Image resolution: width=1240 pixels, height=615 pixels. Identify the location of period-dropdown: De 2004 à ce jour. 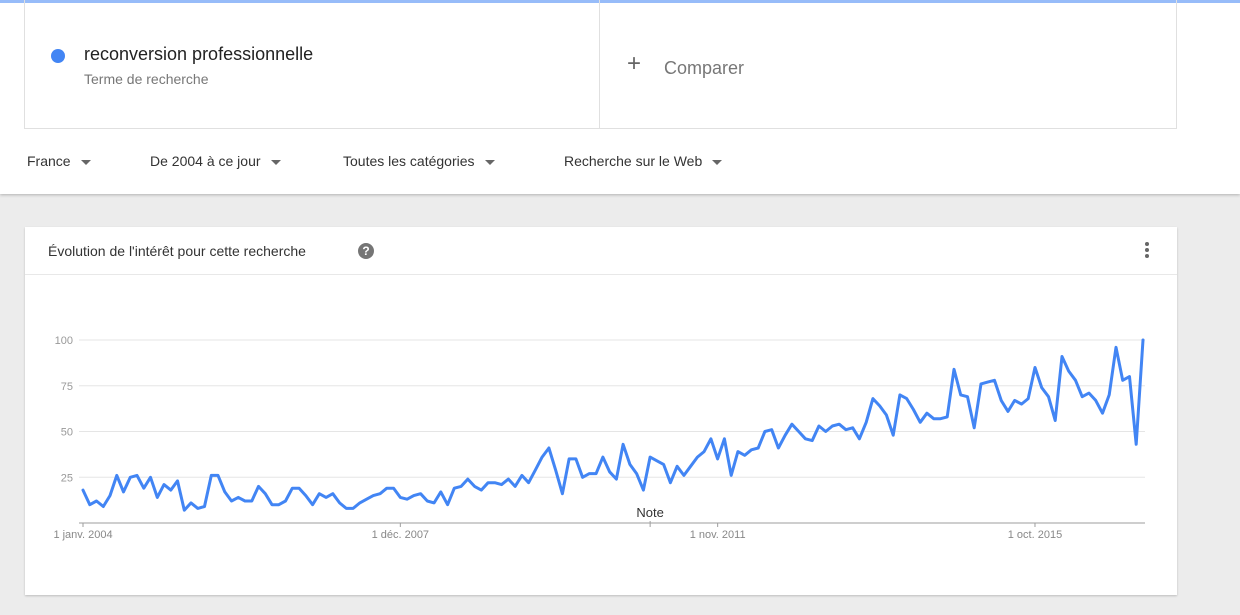
(215, 161).